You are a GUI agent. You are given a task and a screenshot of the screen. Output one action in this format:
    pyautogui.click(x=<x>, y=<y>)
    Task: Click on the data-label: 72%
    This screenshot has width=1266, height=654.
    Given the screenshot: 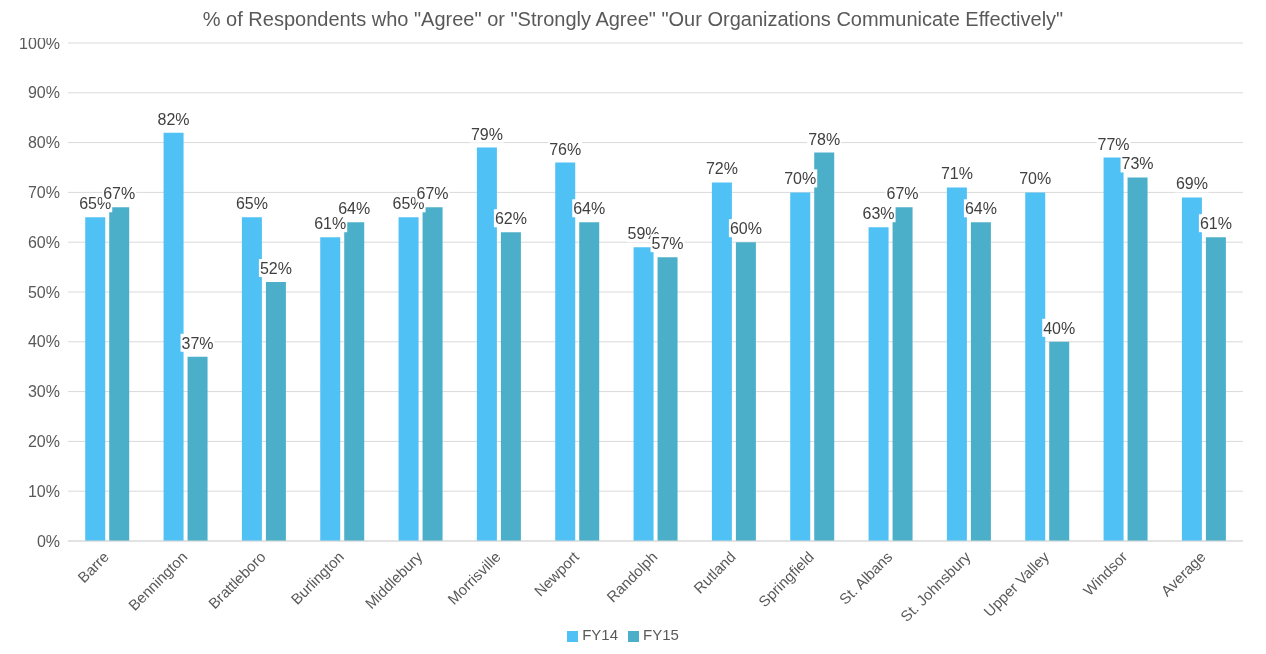 What is the action you would take?
    pyautogui.click(x=721, y=169)
    